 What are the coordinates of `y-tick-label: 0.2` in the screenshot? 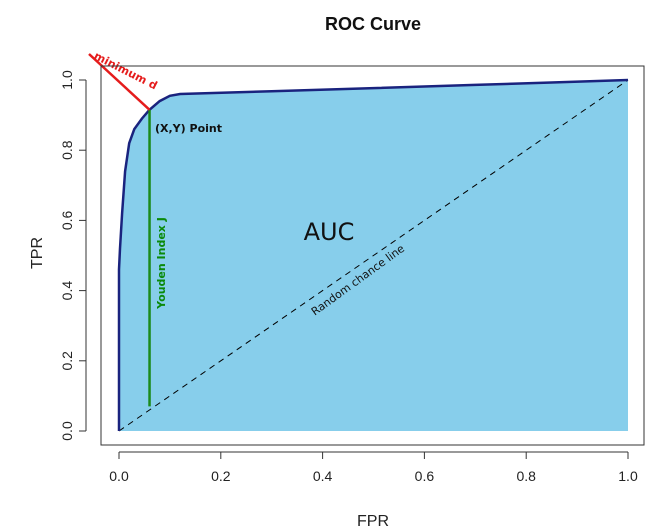 It's located at (67, 361).